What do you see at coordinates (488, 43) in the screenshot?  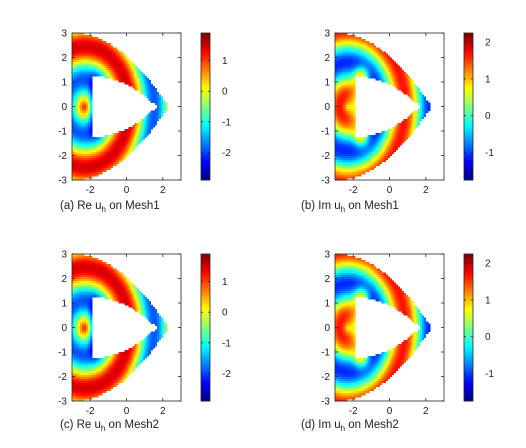 I see `colorbar-tick-label: 2` at bounding box center [488, 43].